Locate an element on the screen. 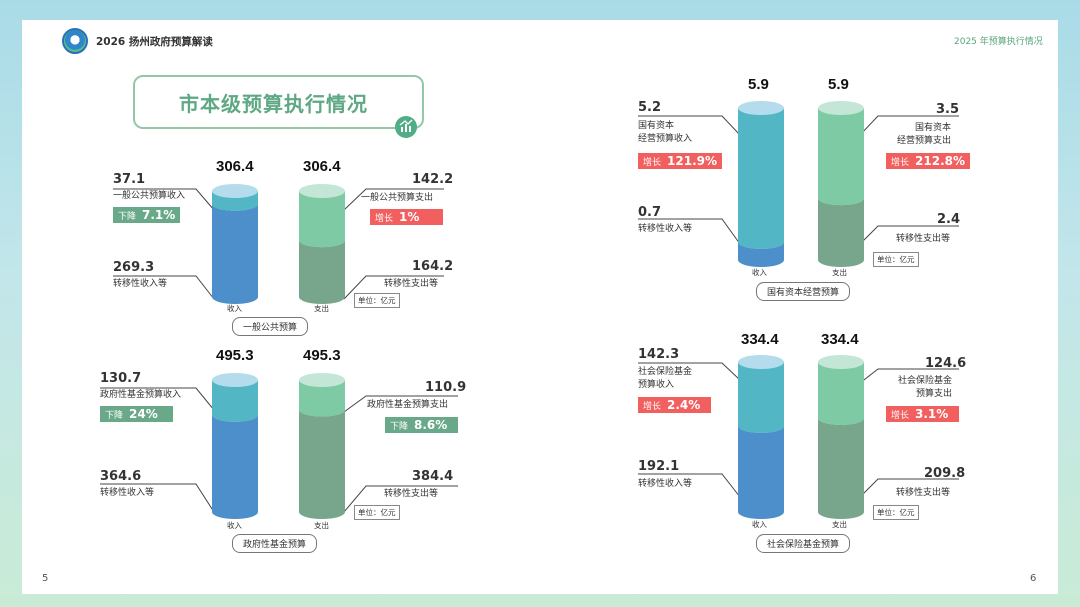 The width and height of the screenshot is (1080, 607). social-expense-main-label: 社会保险基金 预算支出 is located at coordinates (925, 387).